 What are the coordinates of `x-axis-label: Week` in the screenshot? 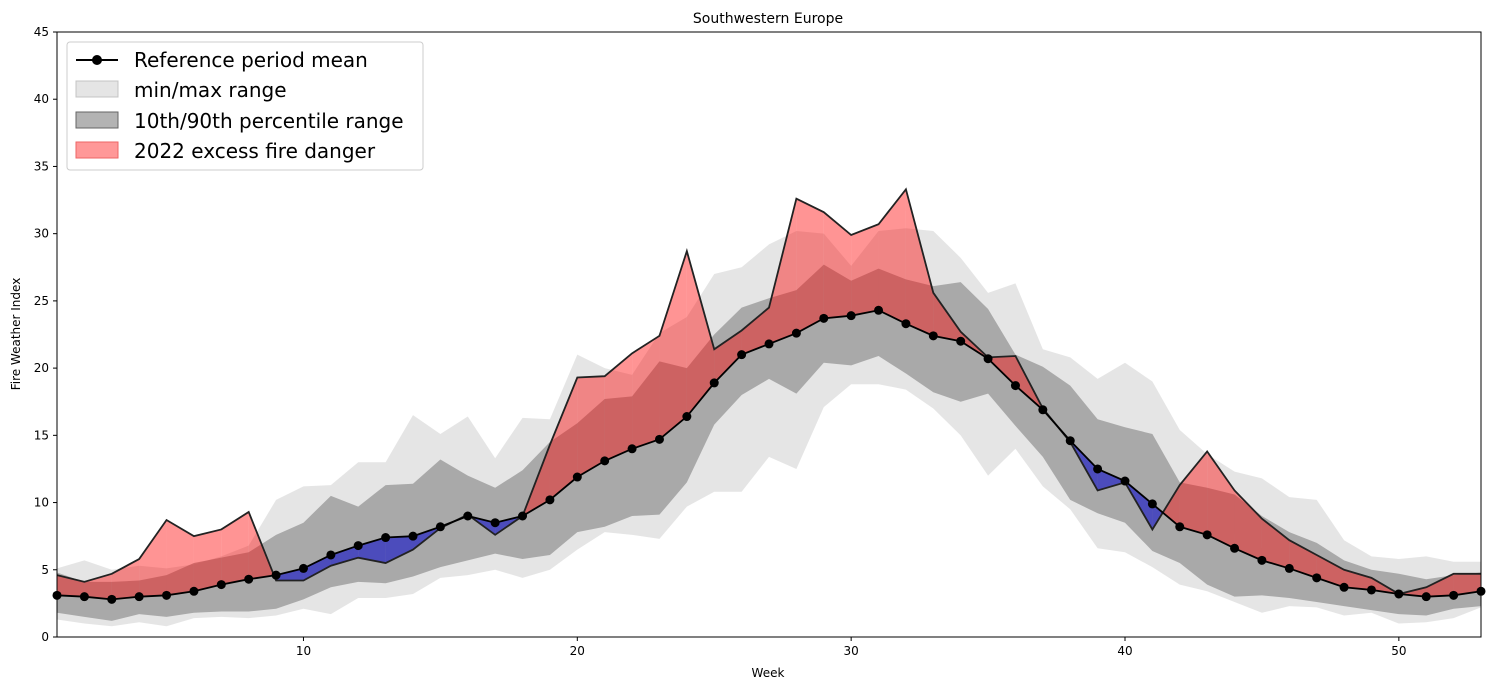 It's located at (768, 673).